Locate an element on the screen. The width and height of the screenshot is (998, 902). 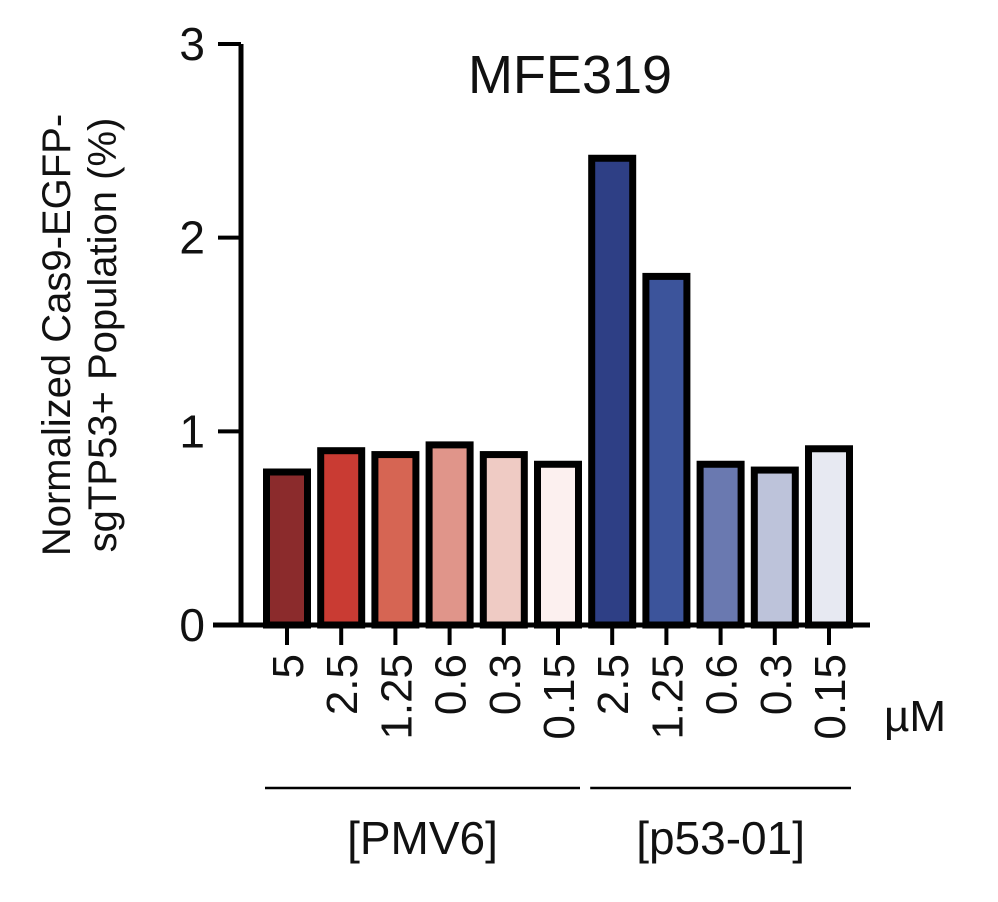
group-label-0: [PMV6] is located at coordinates (422, 838).